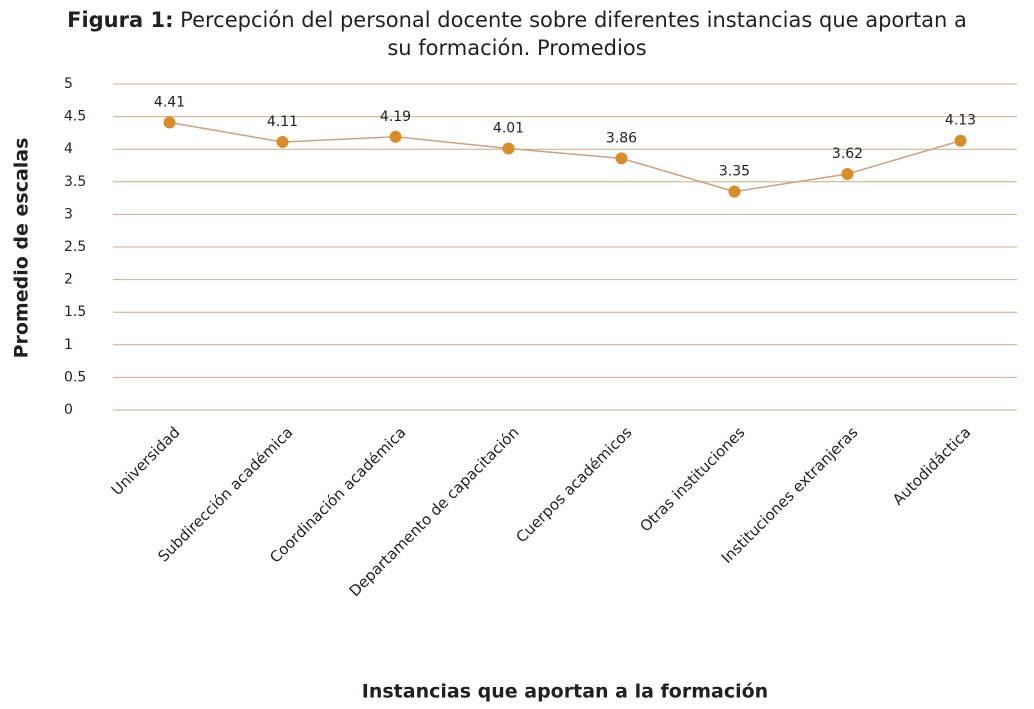  What do you see at coordinates (169, 102) in the screenshot?
I see `data-label: 4.41` at bounding box center [169, 102].